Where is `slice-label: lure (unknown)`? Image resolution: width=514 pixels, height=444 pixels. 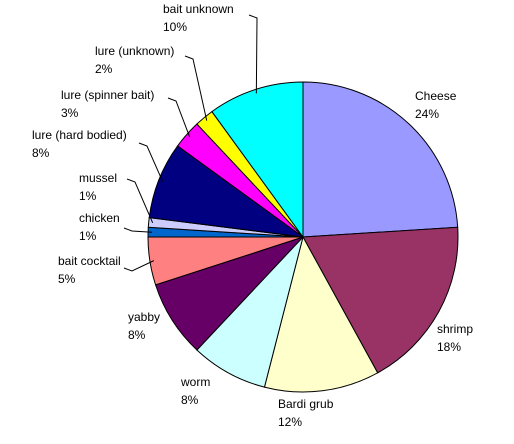 slice-label: lure (unknown) is located at coordinates (134, 51).